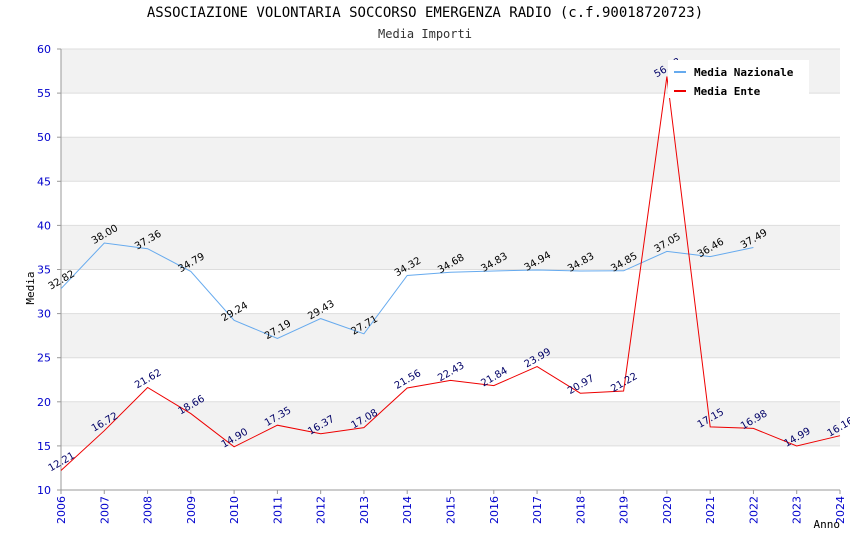 Image resolution: width=850 pixels, height=550 pixels. Describe the element at coordinates (104, 510) in the screenshot. I see `x-tick-label: 2007` at that location.